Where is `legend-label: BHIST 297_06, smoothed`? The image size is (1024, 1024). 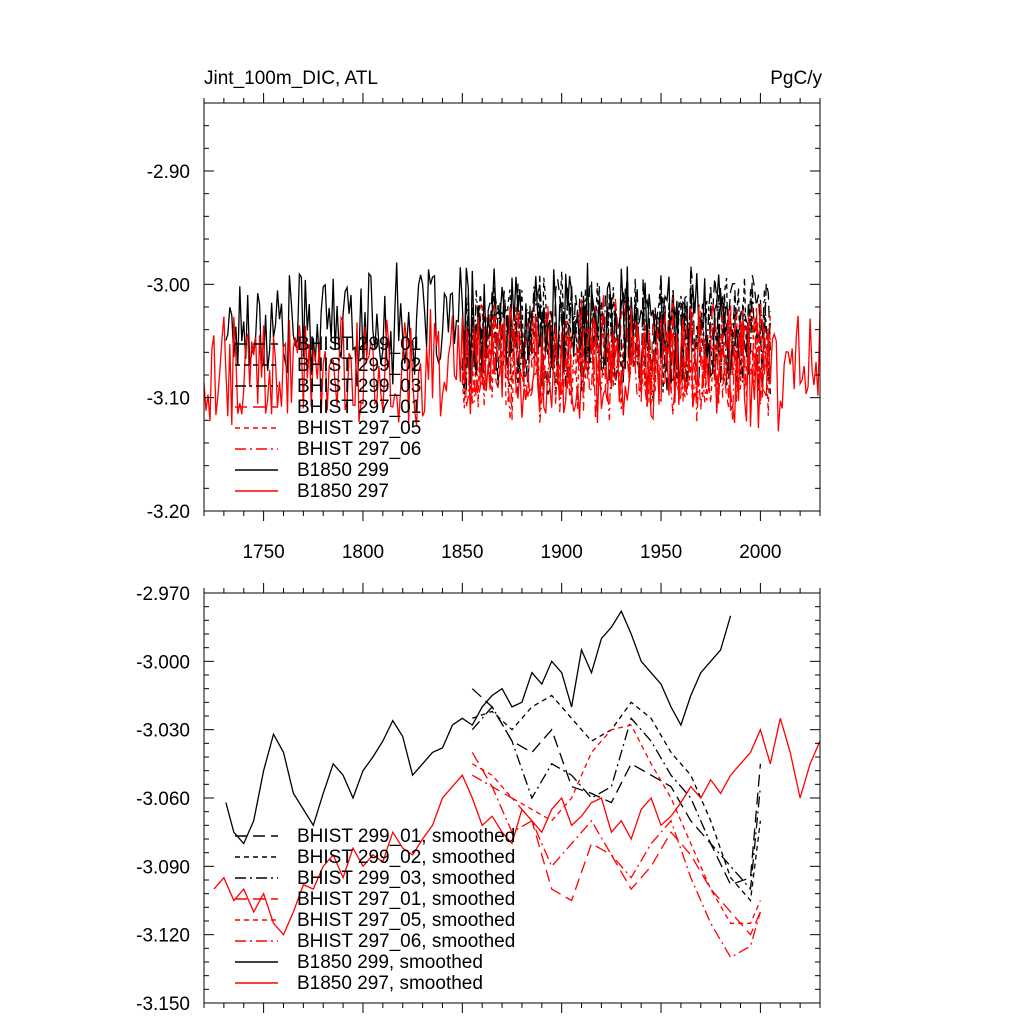 legend-label: BHIST 297_06, smoothed is located at coordinates (406, 941).